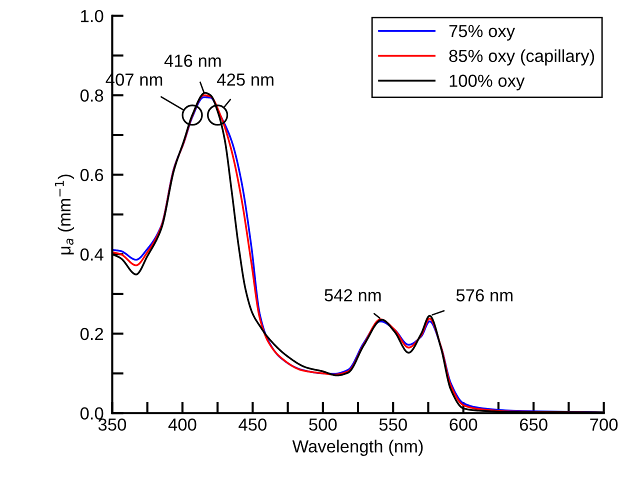 This screenshot has width=627, height=493. What do you see at coordinates (245, 79) in the screenshot?
I see `annotation: 425 nm` at bounding box center [245, 79].